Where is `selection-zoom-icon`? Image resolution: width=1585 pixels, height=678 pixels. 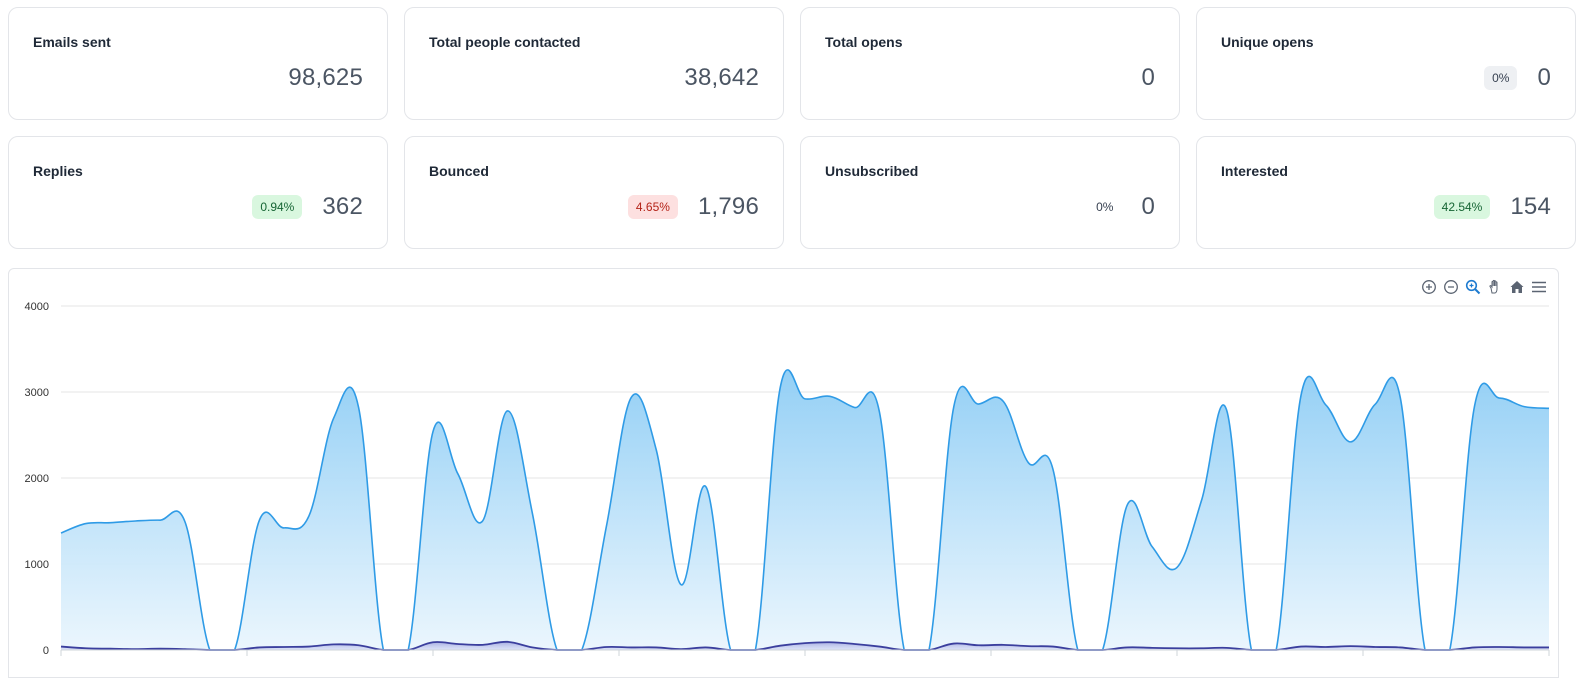
selection-zoom-icon is located at coordinates (1473, 287).